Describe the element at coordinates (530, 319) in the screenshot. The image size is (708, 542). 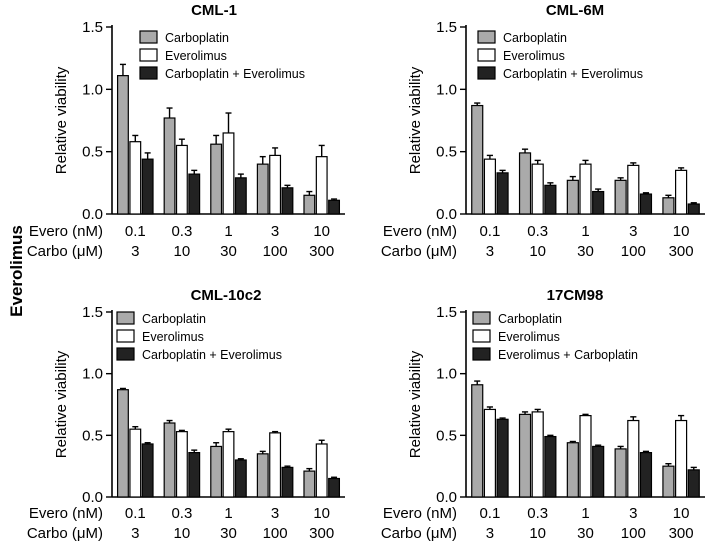
I see `legend-label: Carboplatin` at that location.